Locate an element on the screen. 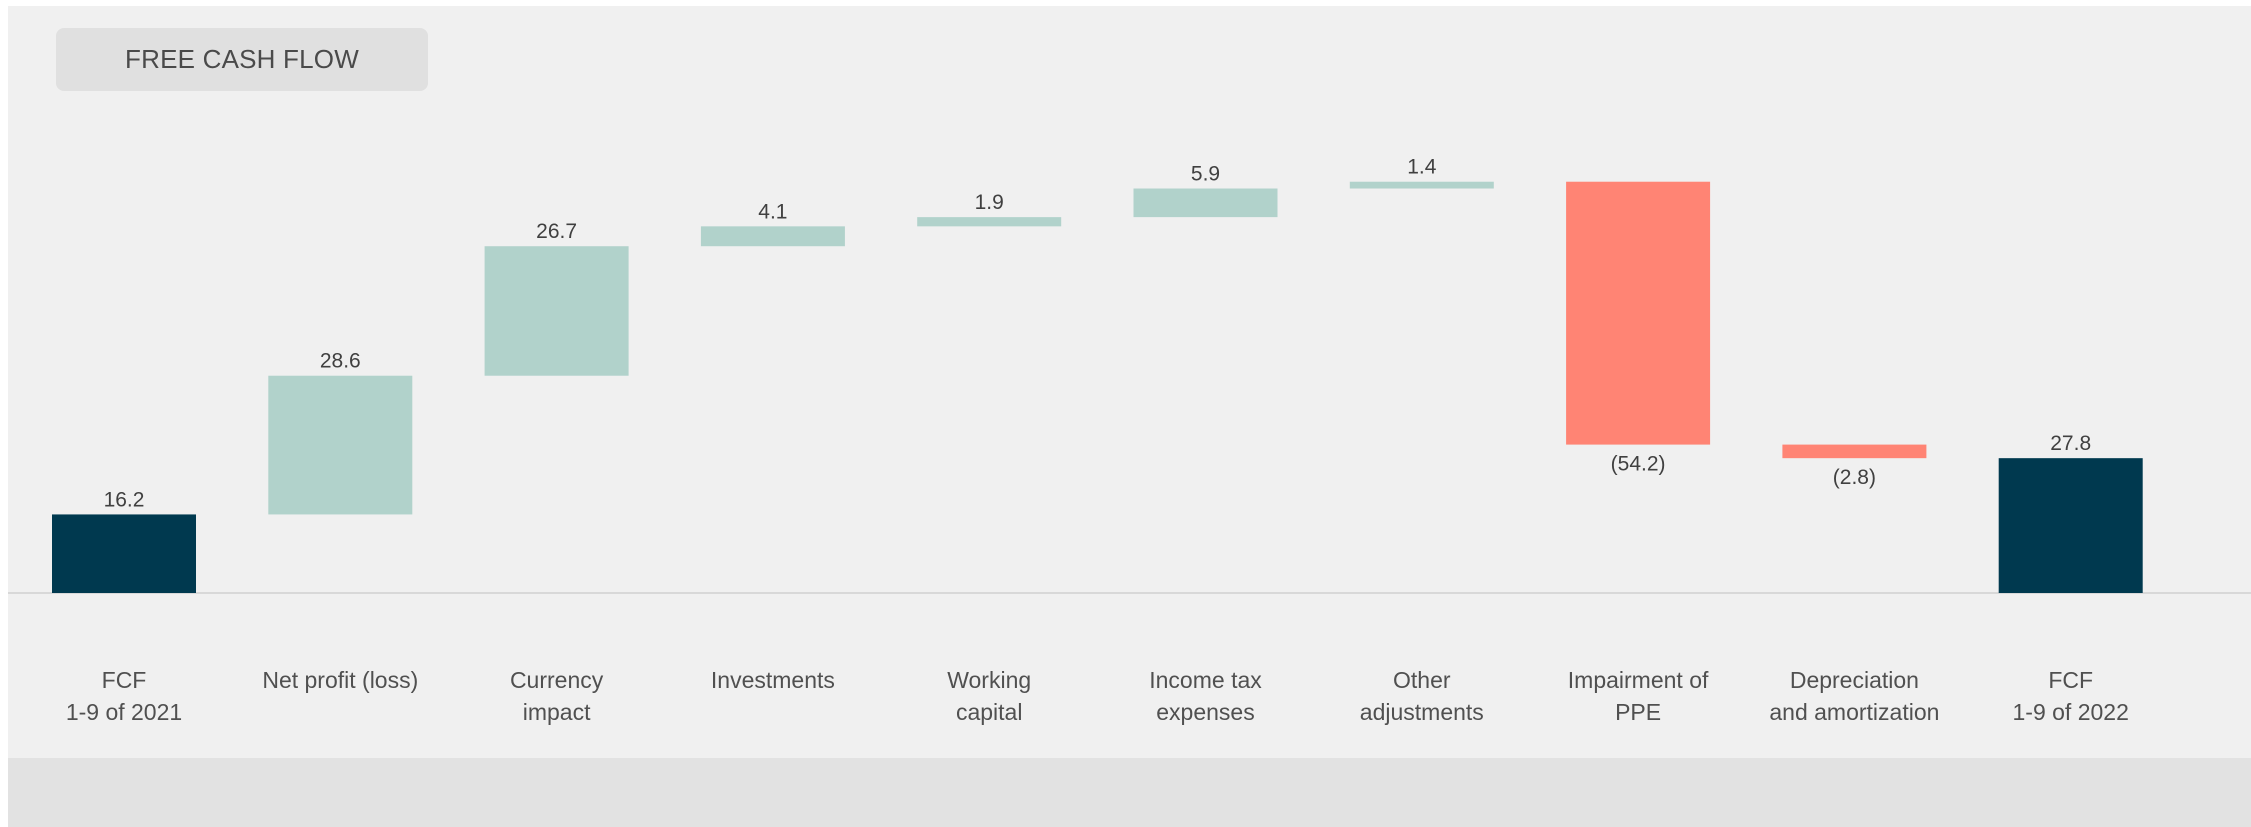 The width and height of the screenshot is (2251, 827). data-label-7: 1.4 is located at coordinates (1422, 167).